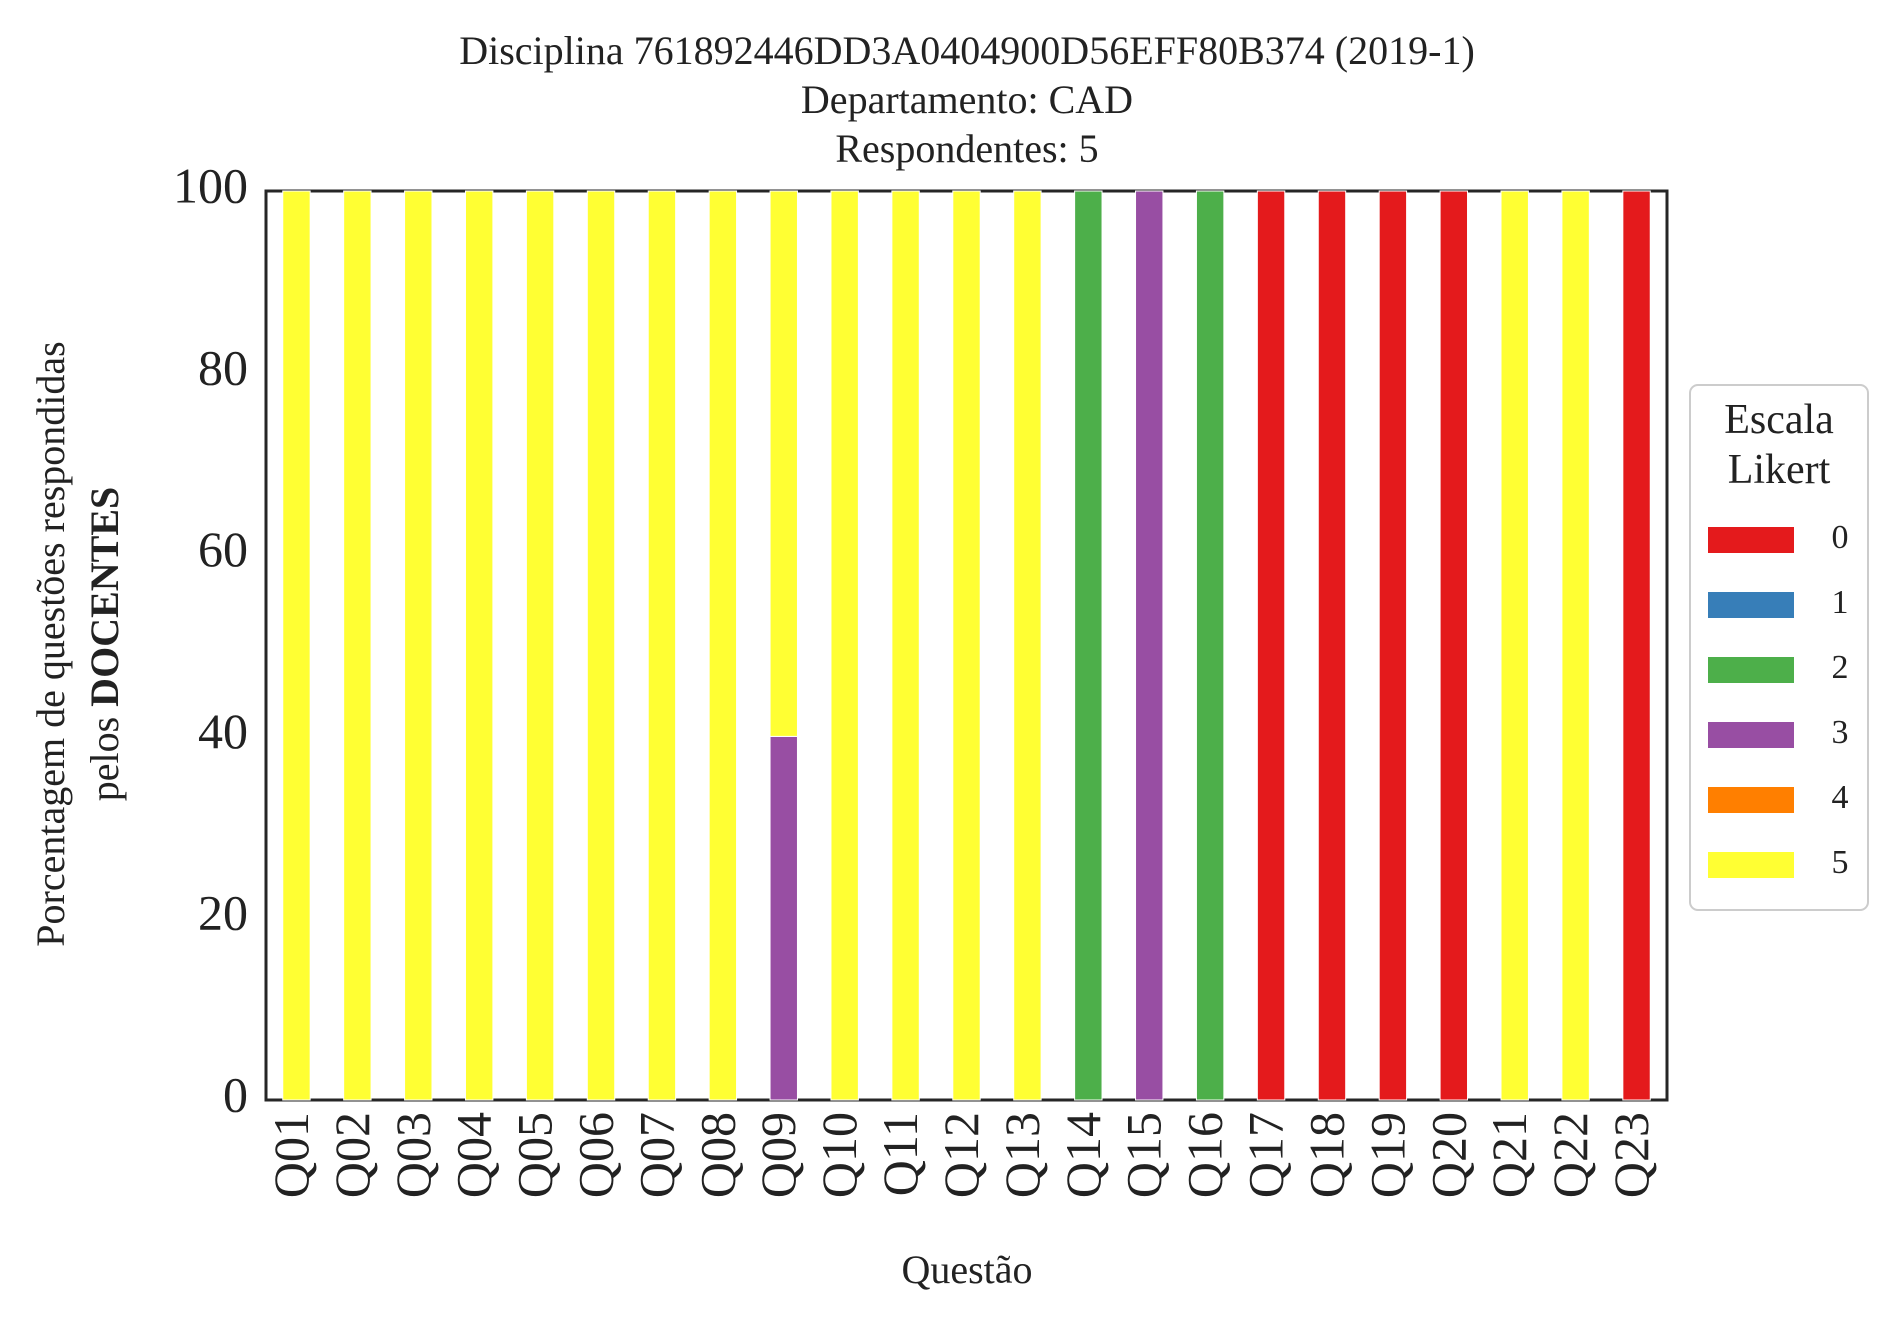 This screenshot has height=1323, width=1892. I want to click on y-axis-label-line-2: pelos DOCENTES, so click(104, 644).